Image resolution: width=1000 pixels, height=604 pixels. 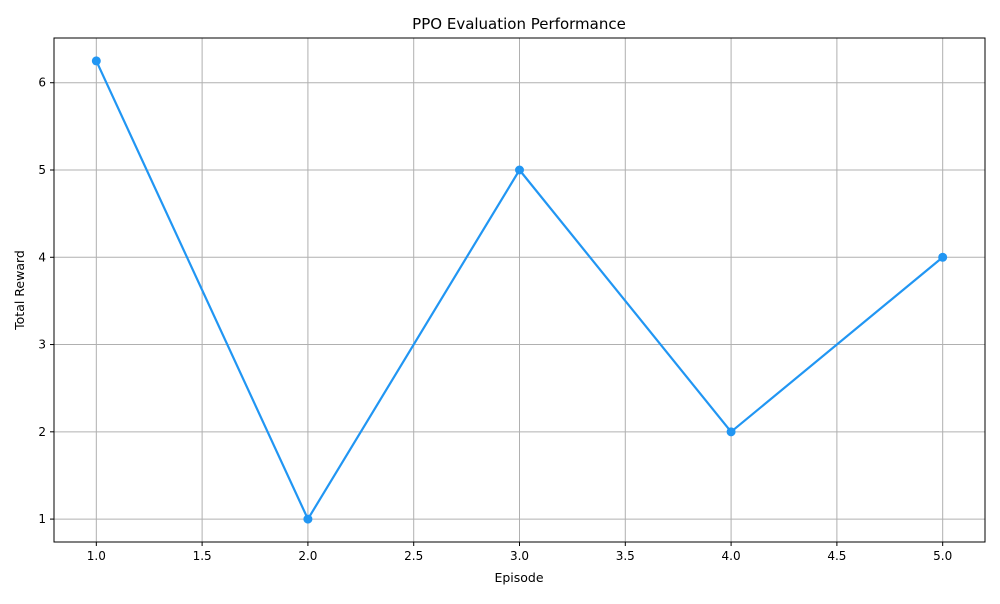 What do you see at coordinates (625, 556) in the screenshot?
I see `x-tick-label: 3.5` at bounding box center [625, 556].